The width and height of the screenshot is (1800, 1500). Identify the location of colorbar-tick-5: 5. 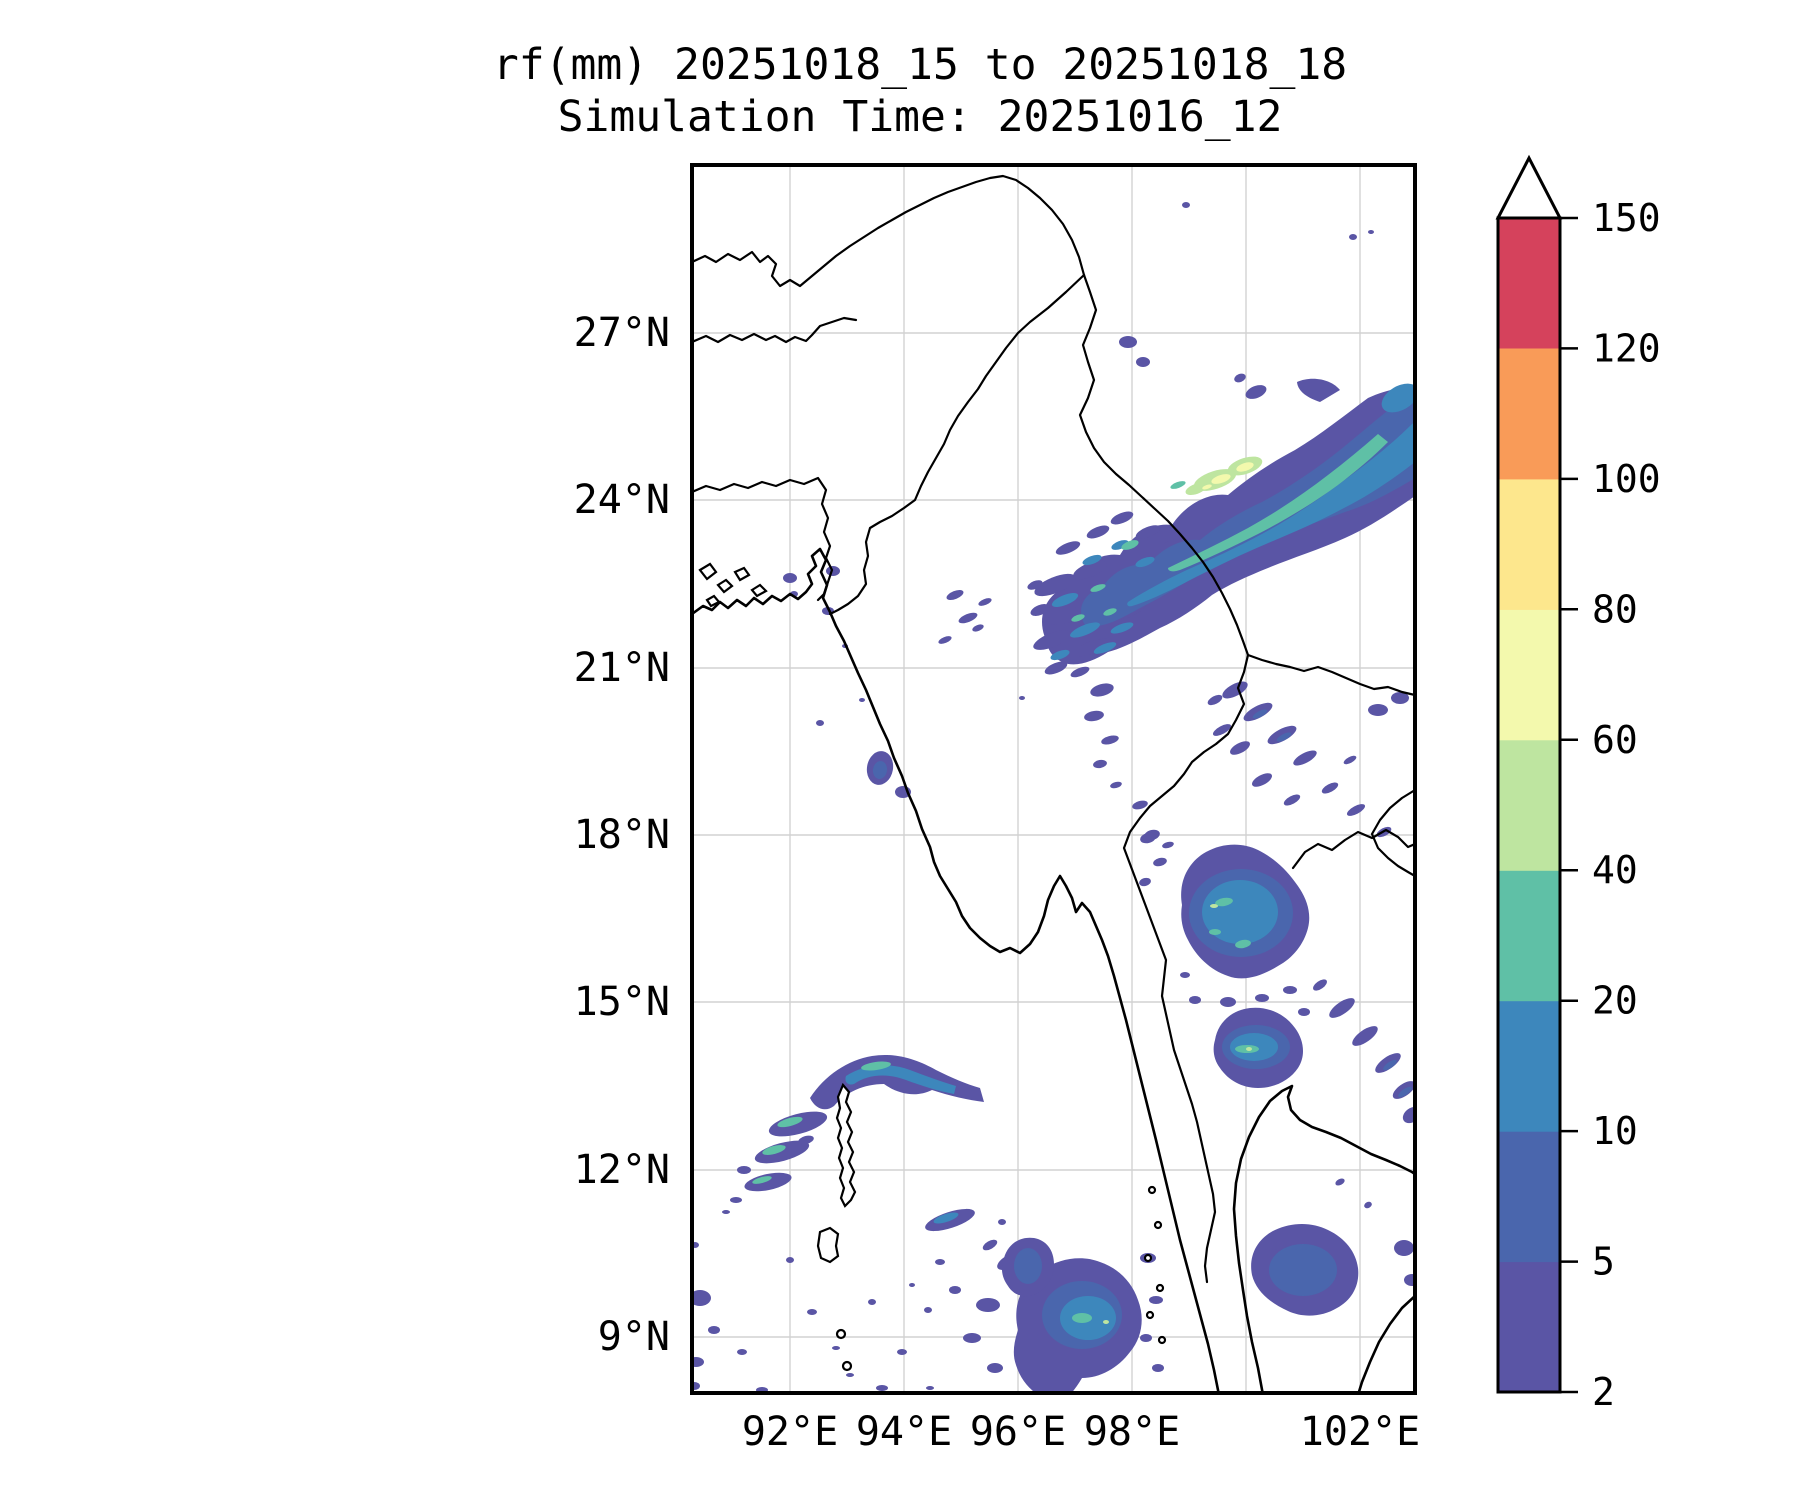
(1603, 1262).